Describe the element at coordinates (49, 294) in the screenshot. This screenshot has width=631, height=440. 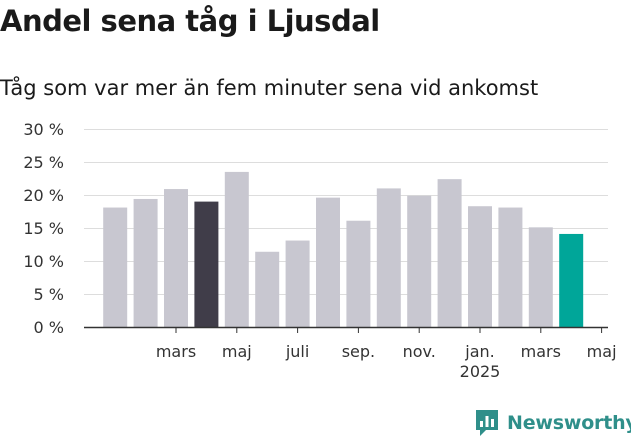
I see `y-tick-label: 5 %` at that location.